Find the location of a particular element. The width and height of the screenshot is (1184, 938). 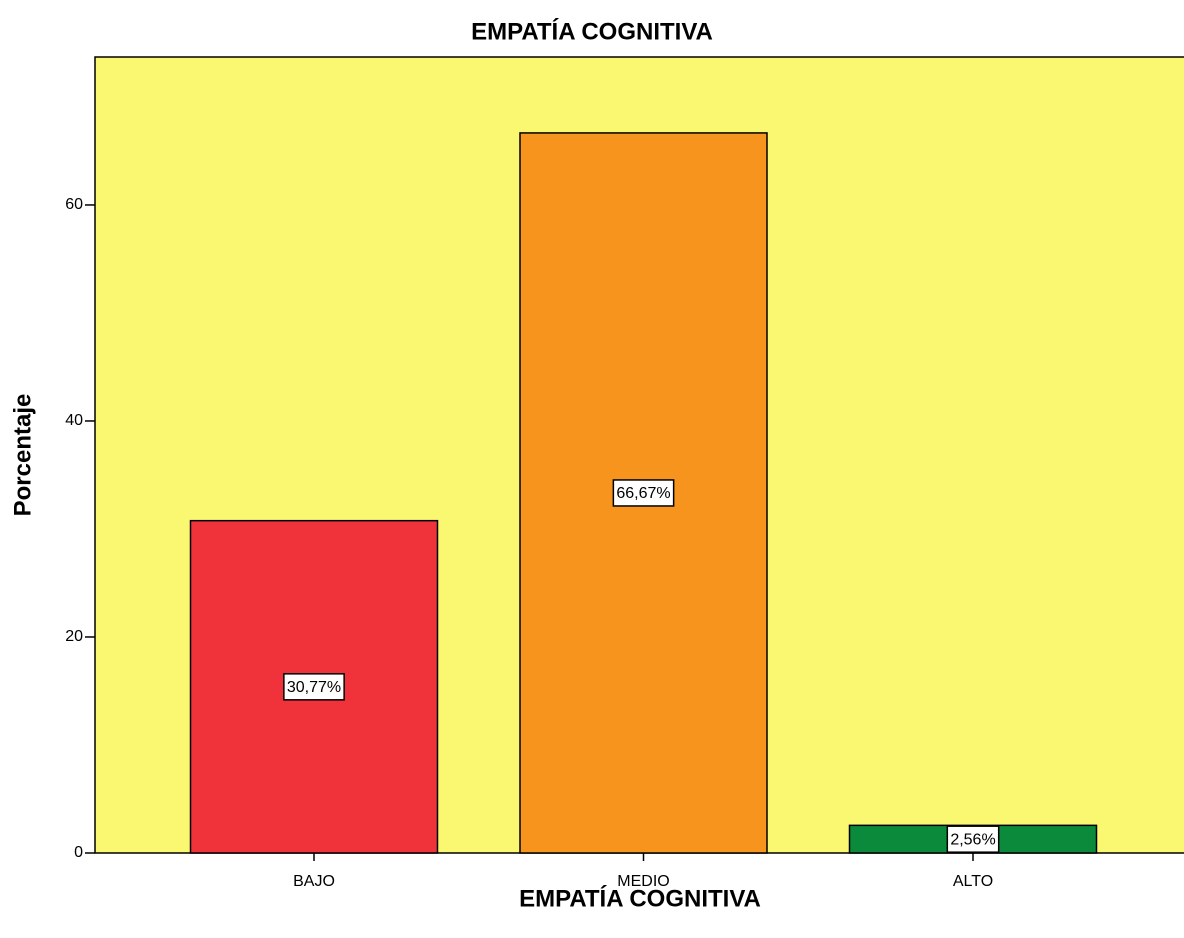

x-axis-label: EMPATÍA COGNITIVA is located at coordinates (640, 898).